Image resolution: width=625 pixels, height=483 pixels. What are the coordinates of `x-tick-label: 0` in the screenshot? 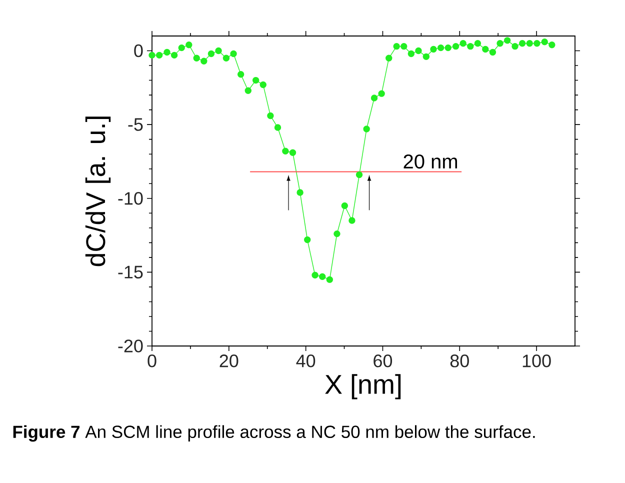 It's located at (152, 361).